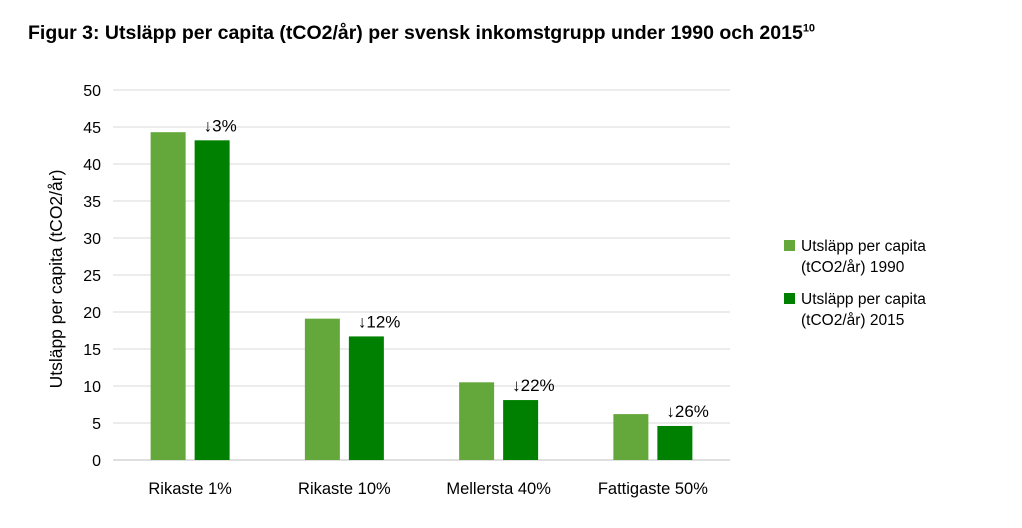 This screenshot has height=528, width=1022. I want to click on category-label: Rikaste 1%, so click(190, 489).